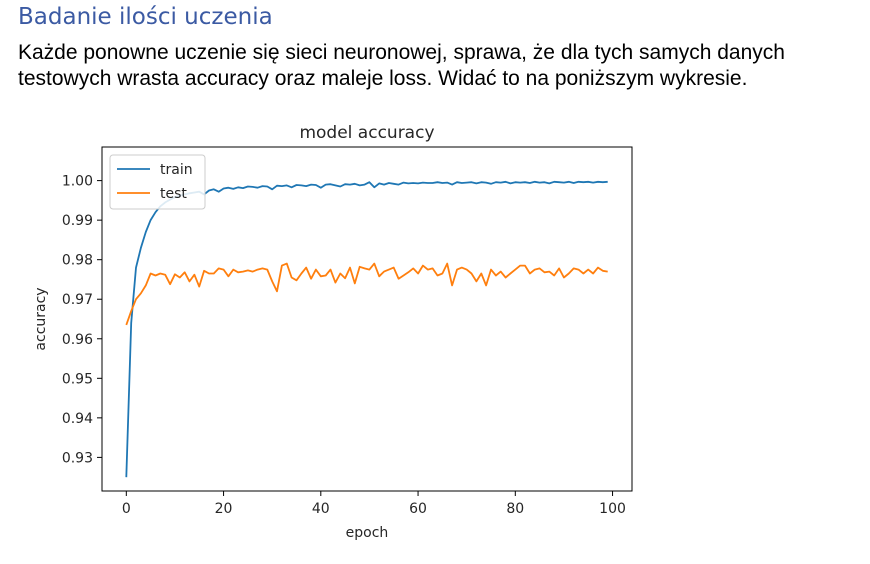 Image resolution: width=870 pixels, height=564 pixels. I want to click on y-tick-label: 0.94, so click(77, 419).